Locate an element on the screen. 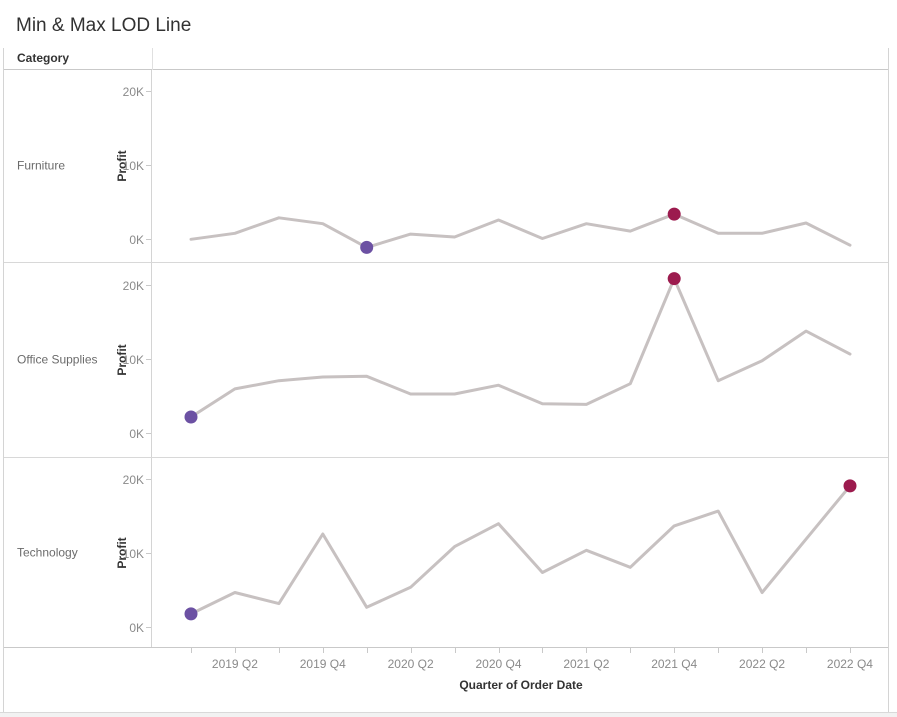 This screenshot has height=717, width=897. x-tick-label: 2019 Q4 is located at coordinates (322, 664).